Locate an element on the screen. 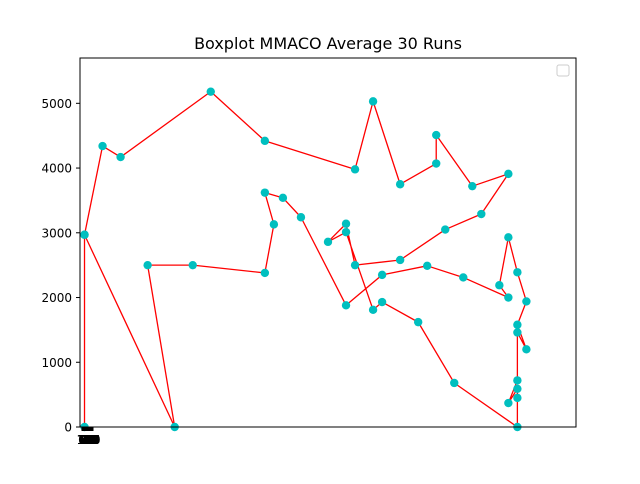 Image resolution: width=640 pixels, height=484 pixels. y-tick-label: 3000 is located at coordinates (56, 233).